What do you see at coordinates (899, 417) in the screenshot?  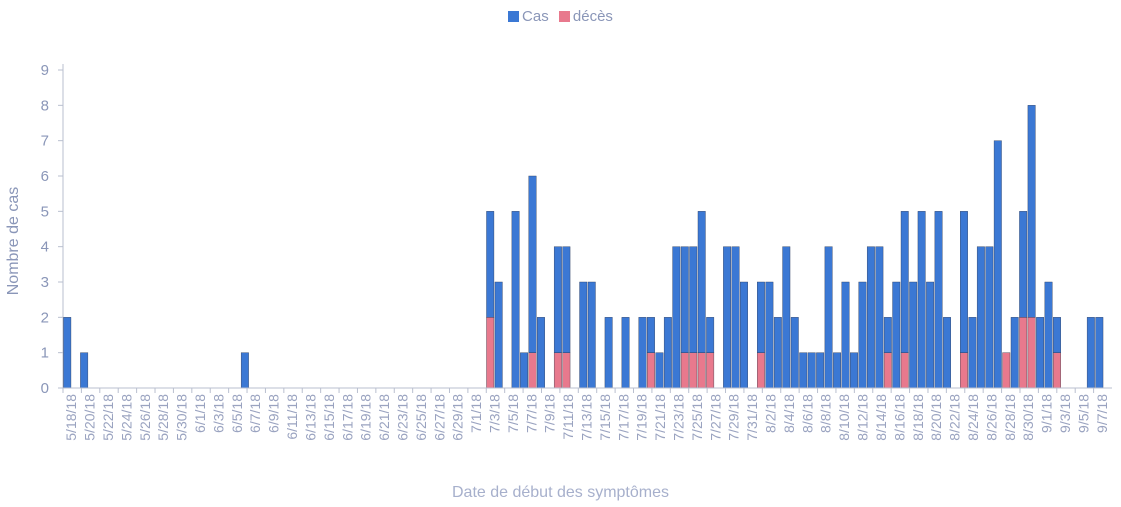 I see `x-tick-label: 8/16/18` at bounding box center [899, 417].